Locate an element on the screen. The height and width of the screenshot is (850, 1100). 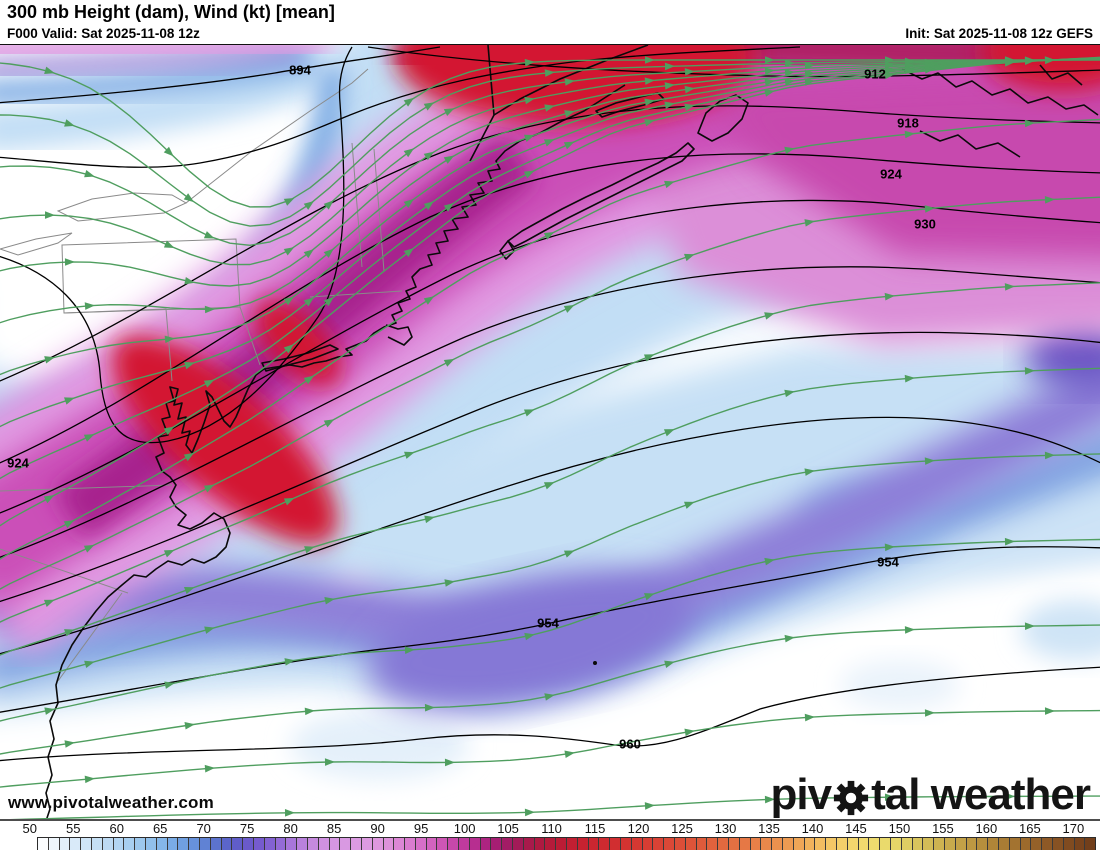
colorbar-tick: 100 is located at coordinates (464, 828).